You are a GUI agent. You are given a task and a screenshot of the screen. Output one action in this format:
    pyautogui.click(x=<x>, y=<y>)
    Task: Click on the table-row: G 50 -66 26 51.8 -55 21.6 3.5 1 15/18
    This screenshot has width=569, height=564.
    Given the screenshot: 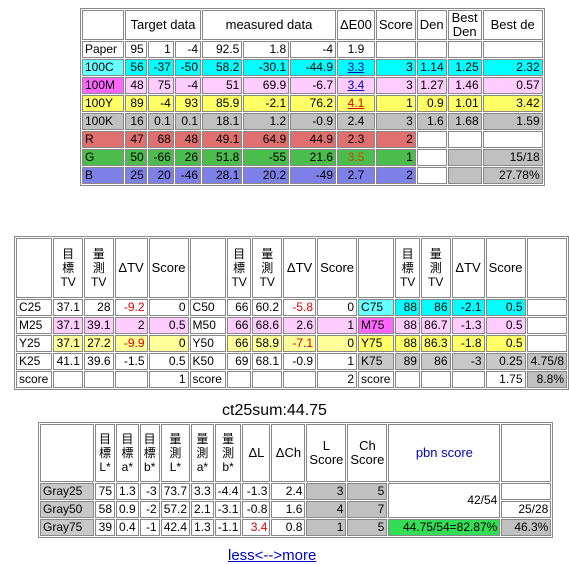 What is the action you would take?
    pyautogui.click(x=312, y=157)
    